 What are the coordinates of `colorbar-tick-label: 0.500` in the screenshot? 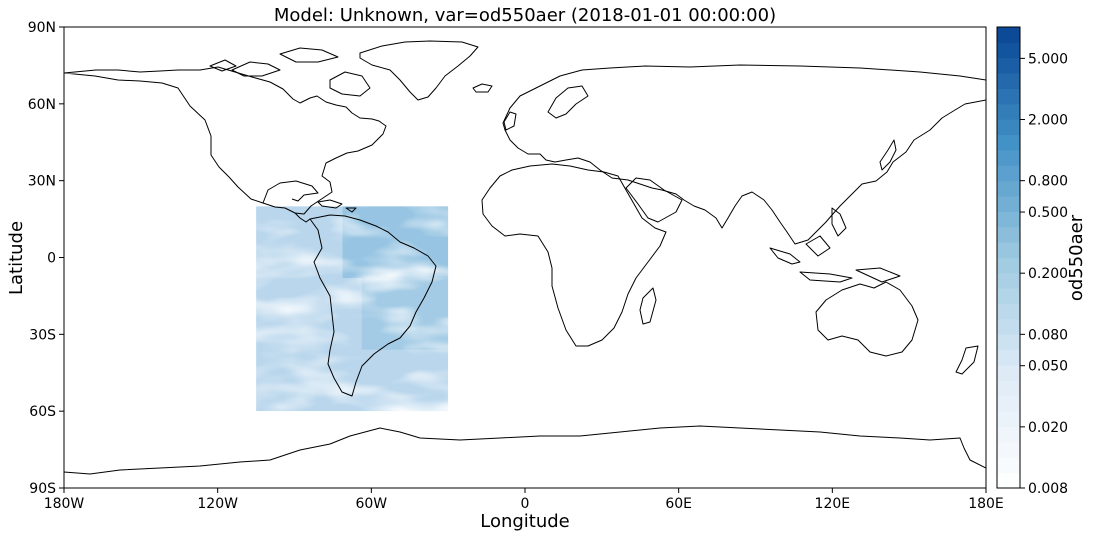 It's located at (1048, 213).